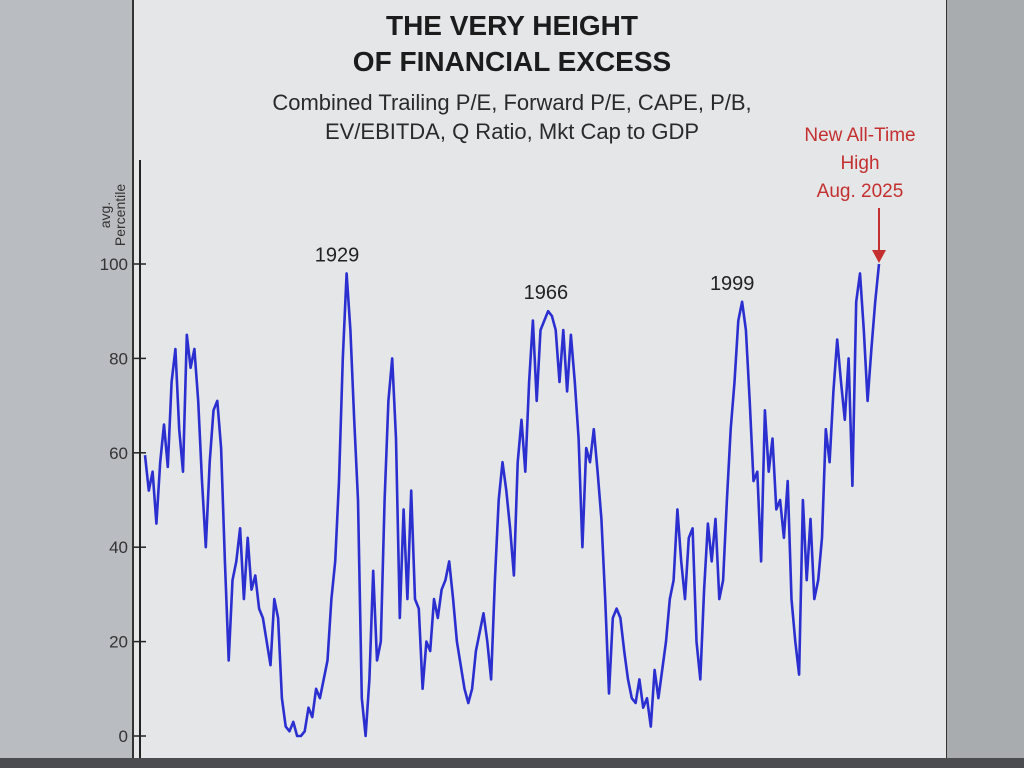 This screenshot has width=1024, height=768. What do you see at coordinates (985, 384) in the screenshot?
I see `screen-bezel` at bounding box center [985, 384].